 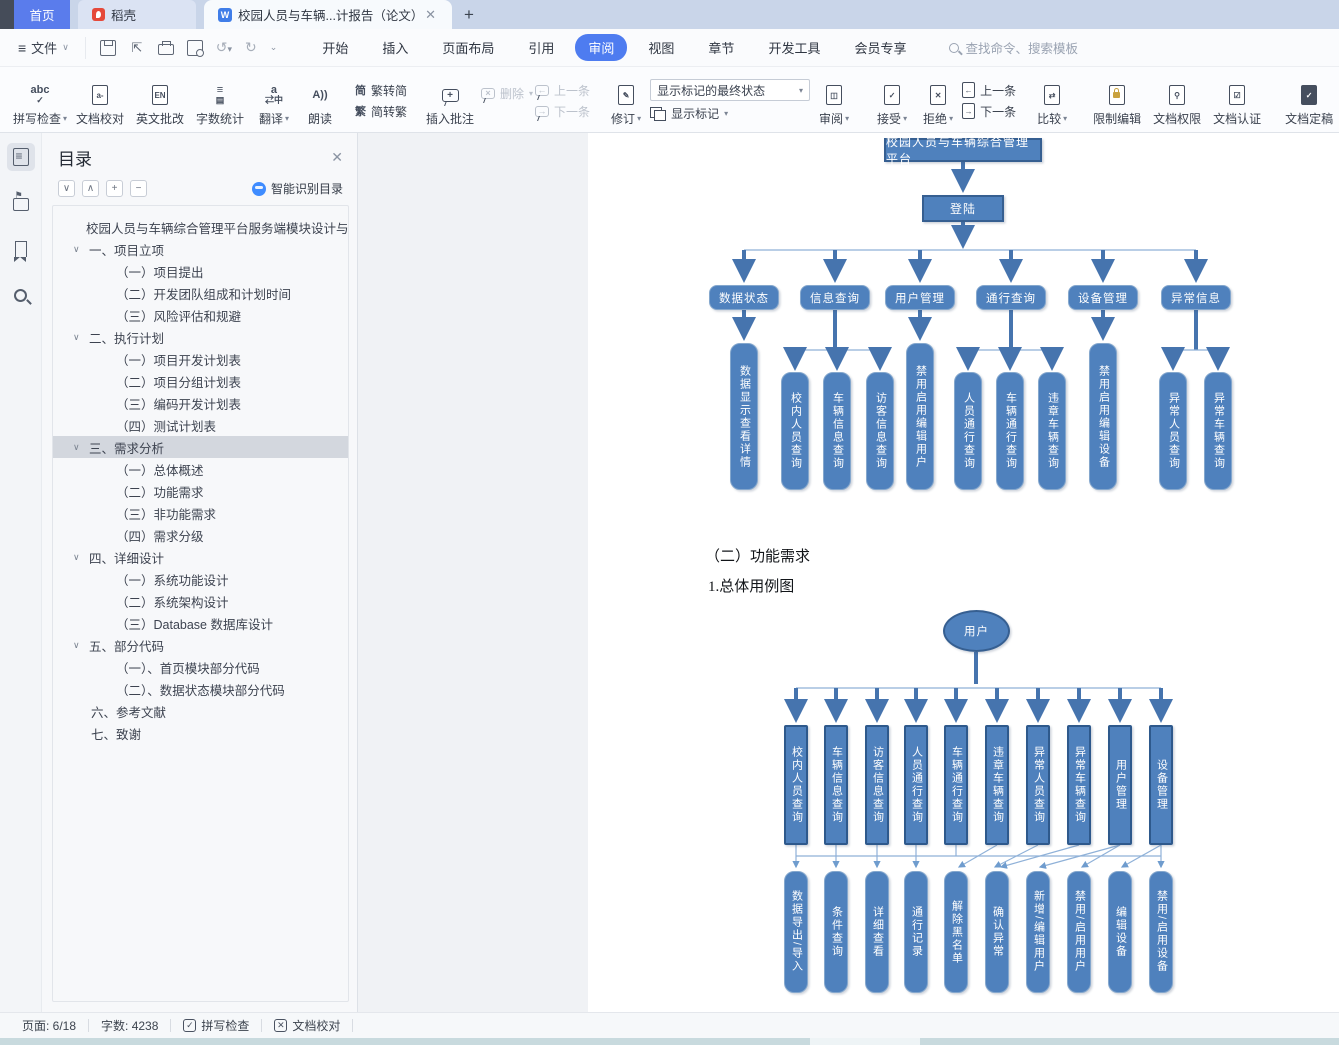 What do you see at coordinates (507, 93) in the screenshot?
I see `delete-comment-button: × 删除 ▾` at bounding box center [507, 93].